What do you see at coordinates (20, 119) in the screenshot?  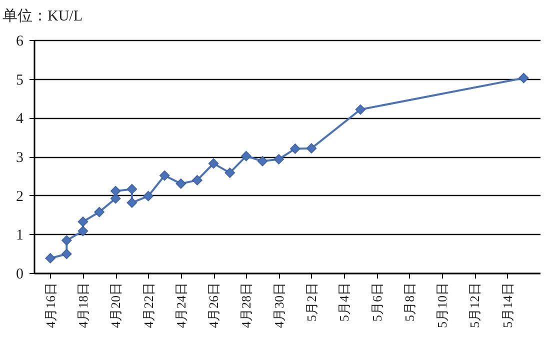 I see `y-tick-label: 4` at bounding box center [20, 119].